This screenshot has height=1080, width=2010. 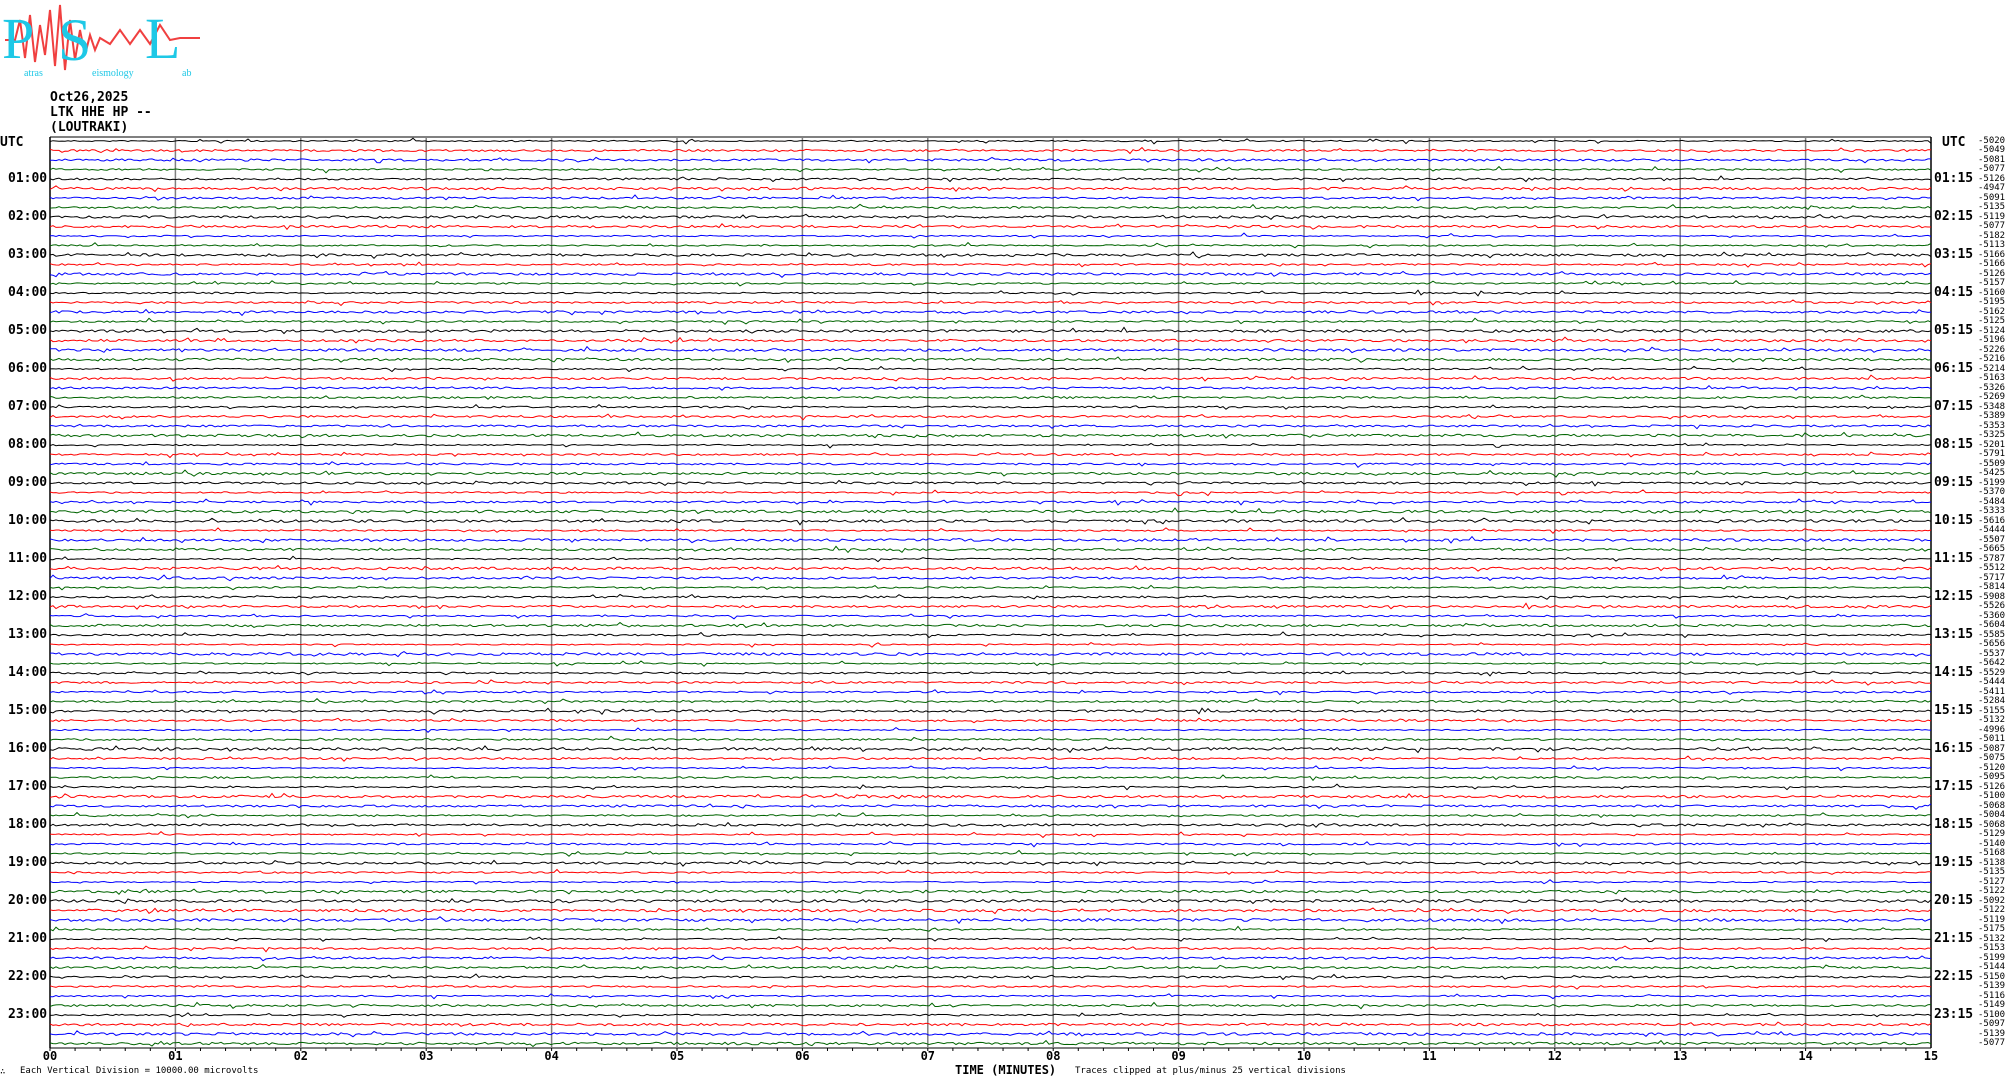 I want to click on hour-label-left: 06:00, so click(x=28, y=368).